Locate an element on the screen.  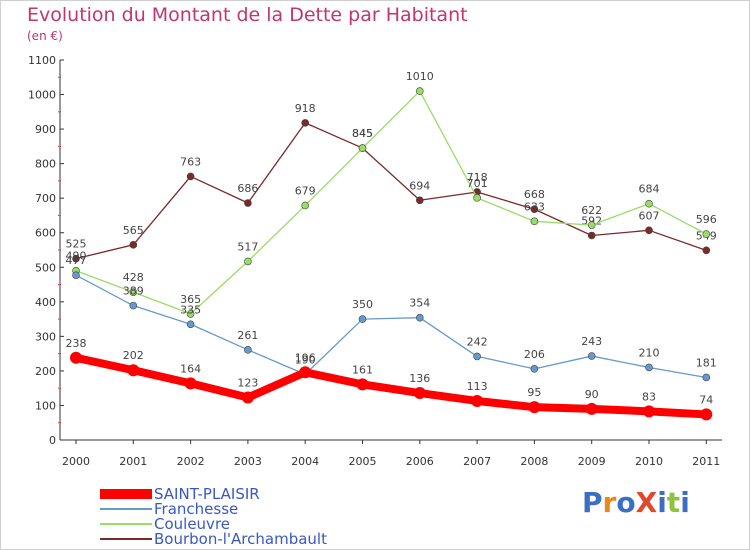
x-tick-label-2001: 2001 is located at coordinates (133, 461).